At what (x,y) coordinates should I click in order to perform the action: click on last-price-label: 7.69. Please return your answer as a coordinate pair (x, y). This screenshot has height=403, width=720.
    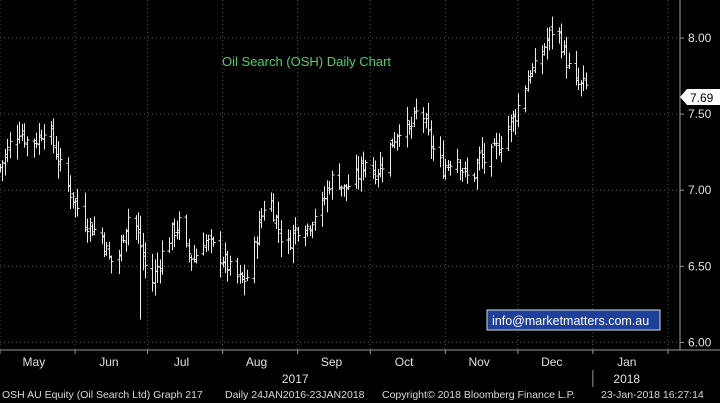
    Looking at the image, I should click on (702, 98).